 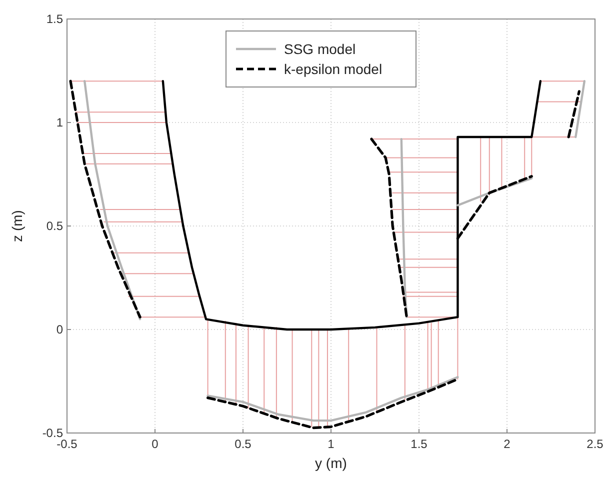 I want to click on y-axis-title: z (m), so click(x=17, y=226).